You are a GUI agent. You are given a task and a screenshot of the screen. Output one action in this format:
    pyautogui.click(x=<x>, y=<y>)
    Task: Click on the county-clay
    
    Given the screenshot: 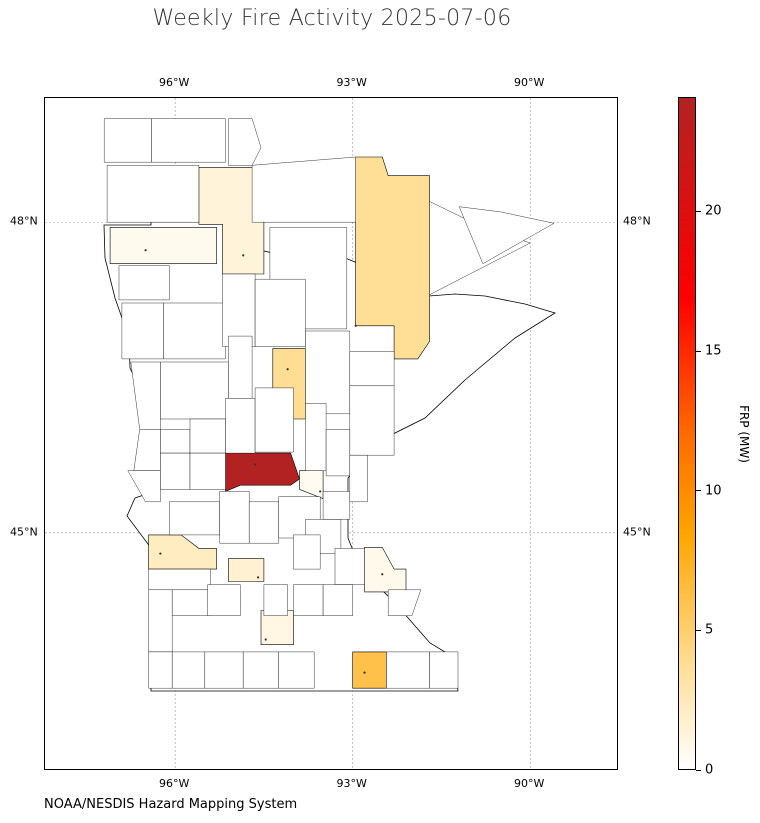 What is the action you would take?
    pyautogui.click(x=142, y=331)
    